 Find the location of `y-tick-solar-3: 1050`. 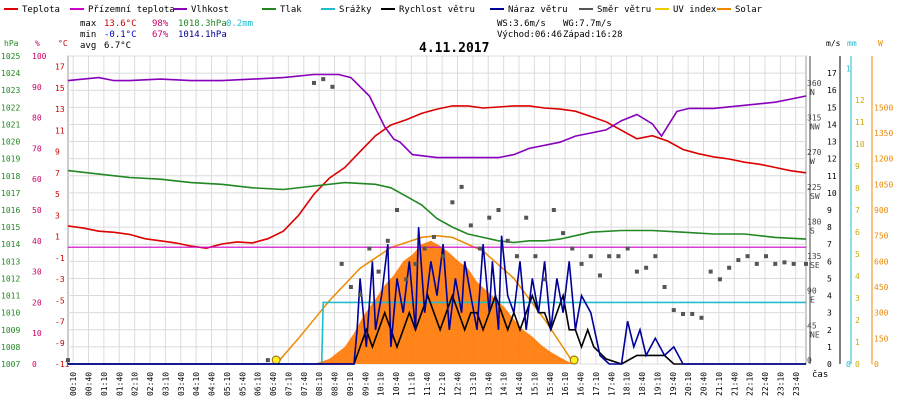

y-tick-solar-3: 1050 is located at coordinates (883, 184).